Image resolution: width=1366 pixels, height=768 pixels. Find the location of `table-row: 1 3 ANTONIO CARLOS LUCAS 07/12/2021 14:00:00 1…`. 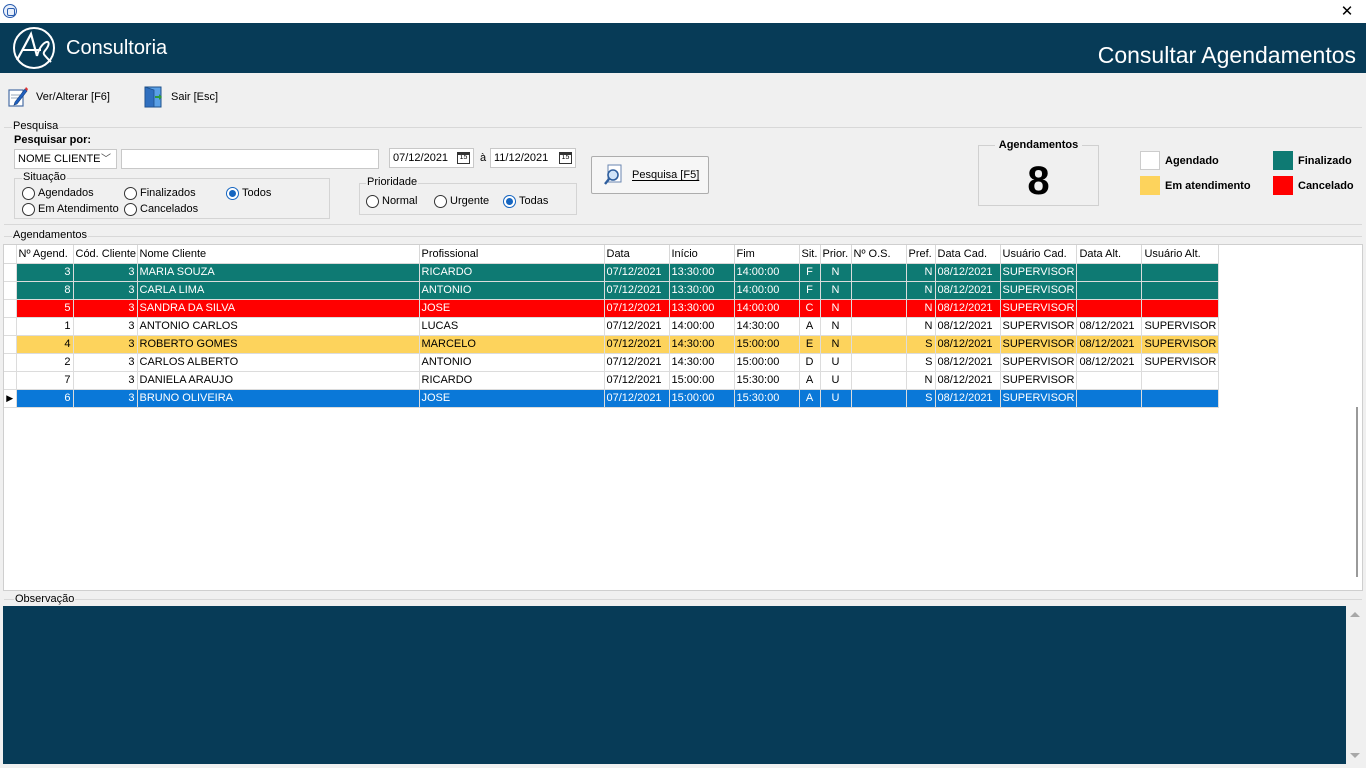

table-row: 1 3 ANTONIO CARLOS LUCAS 07/12/2021 14:00:00 1… is located at coordinates (612, 326).